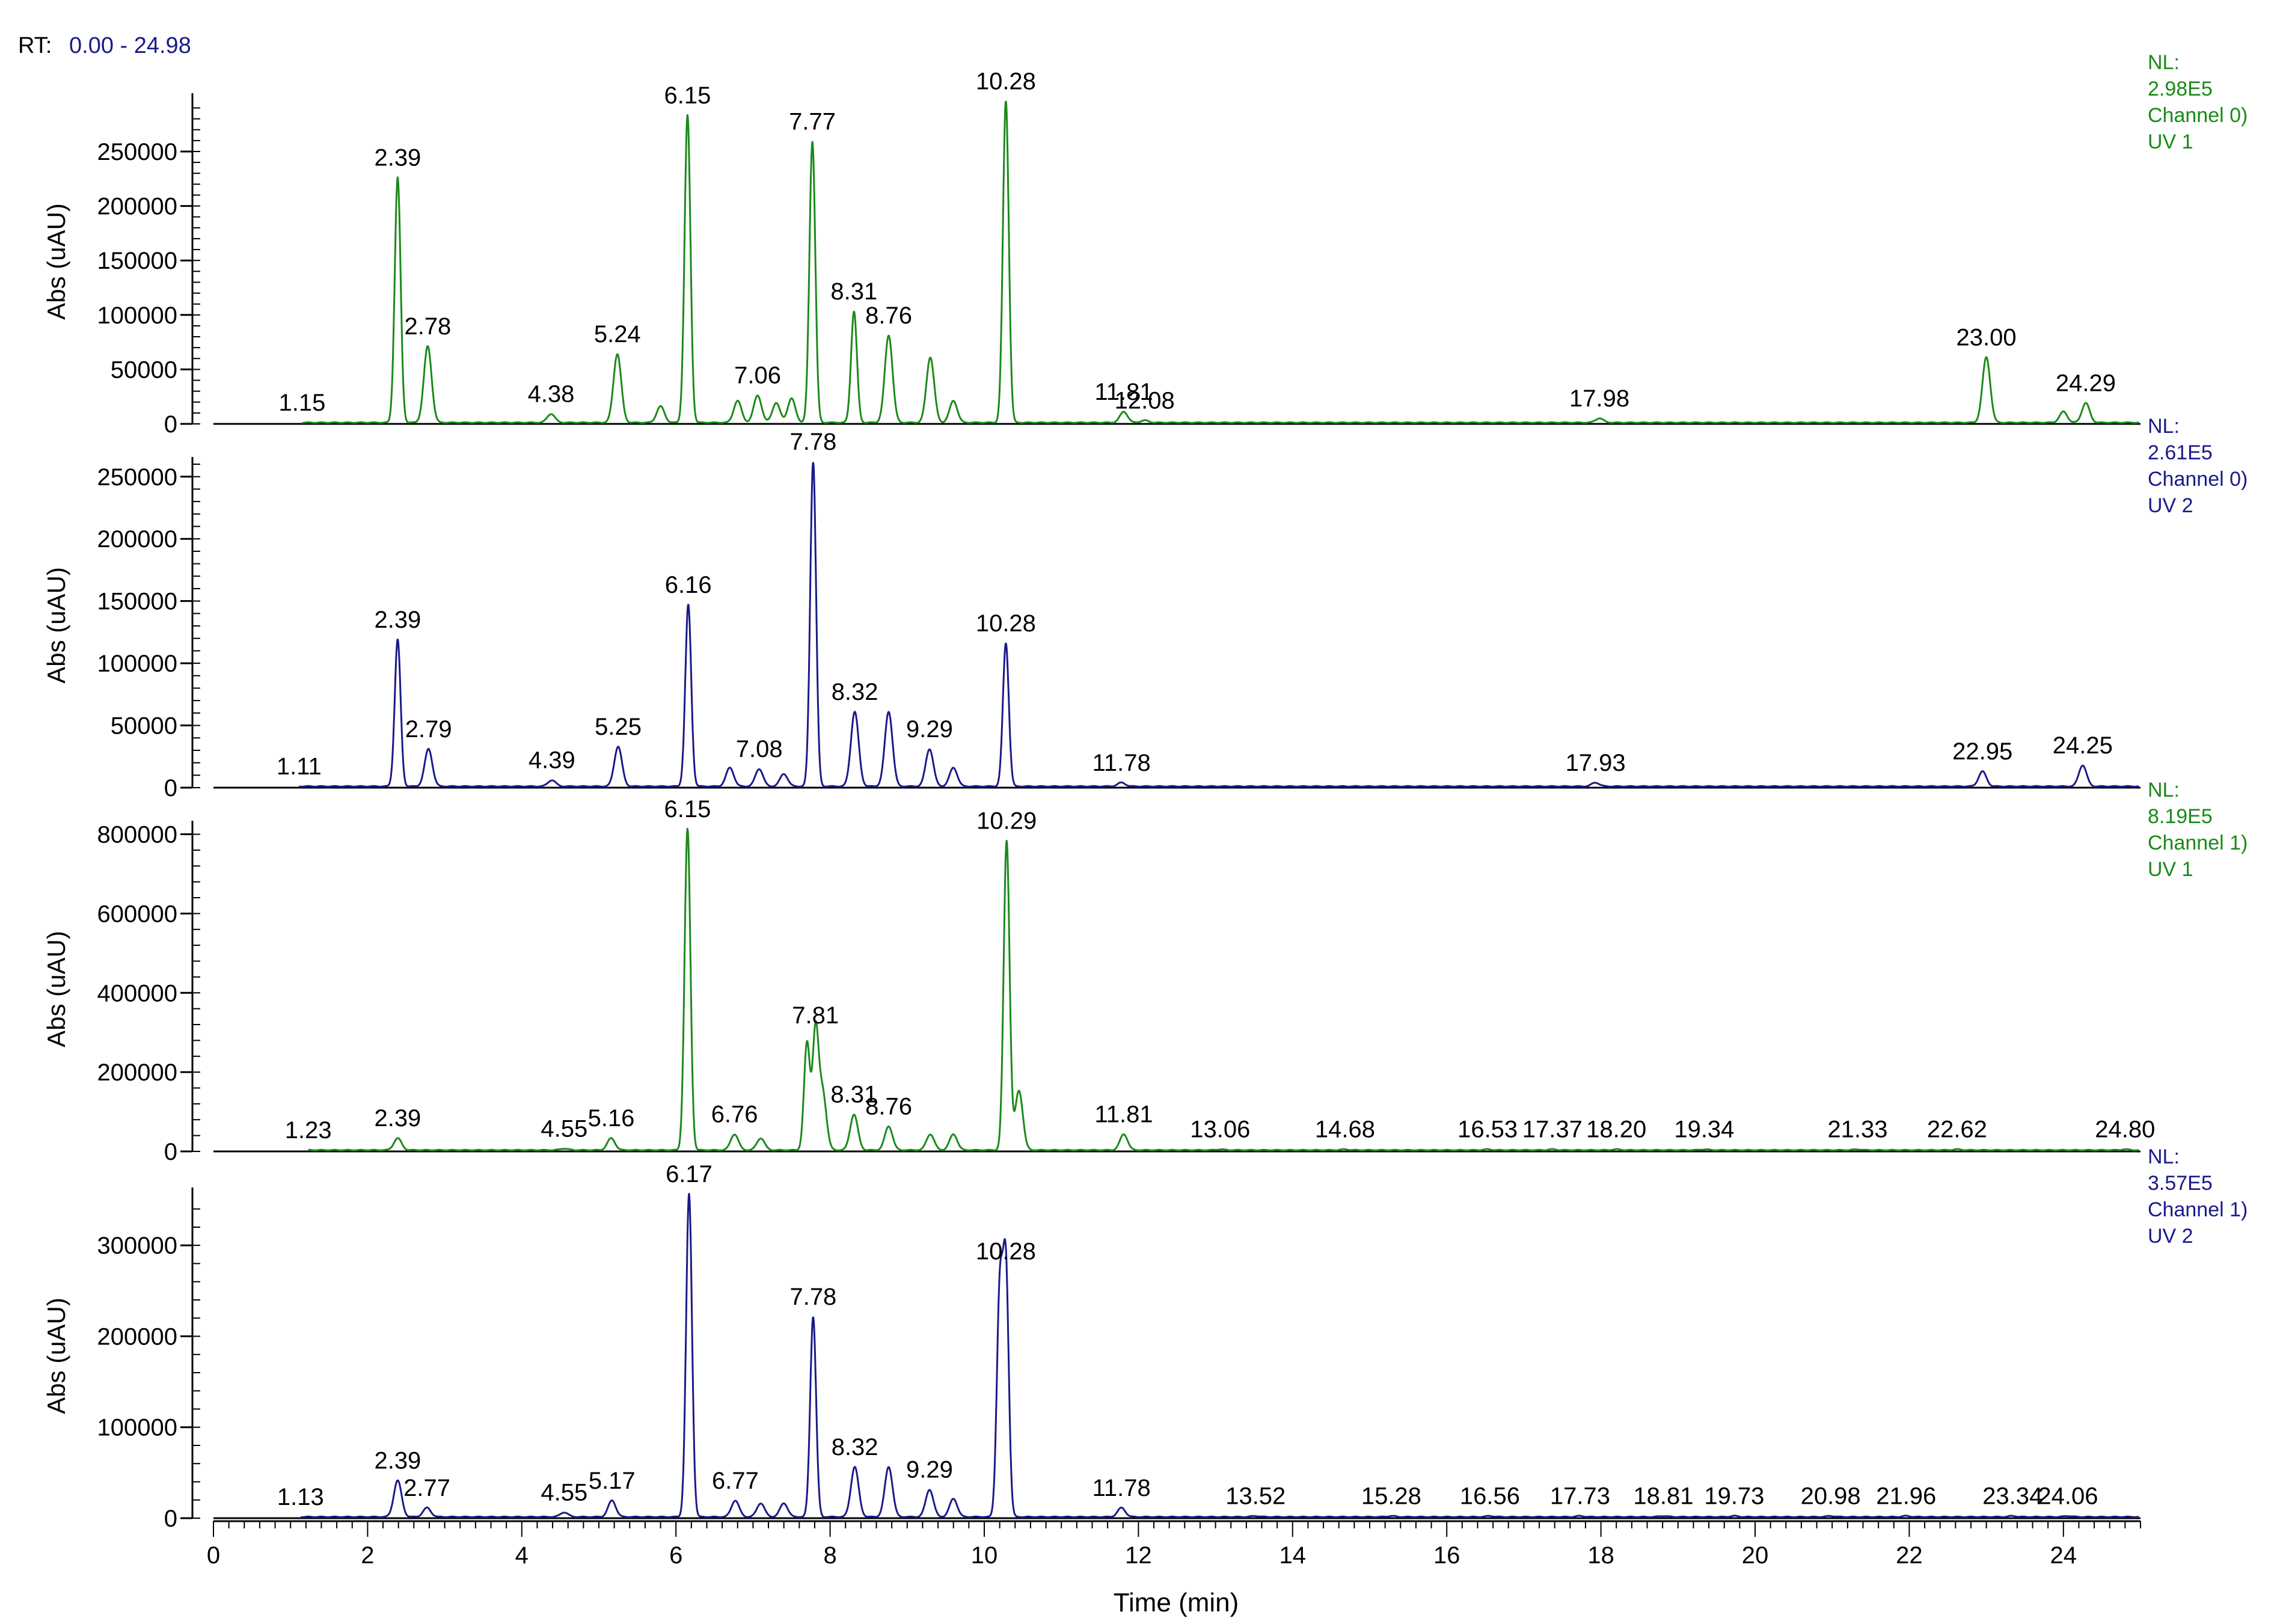  What do you see at coordinates (551, 394) in the screenshot?
I see `peak-label: 4.38` at bounding box center [551, 394].